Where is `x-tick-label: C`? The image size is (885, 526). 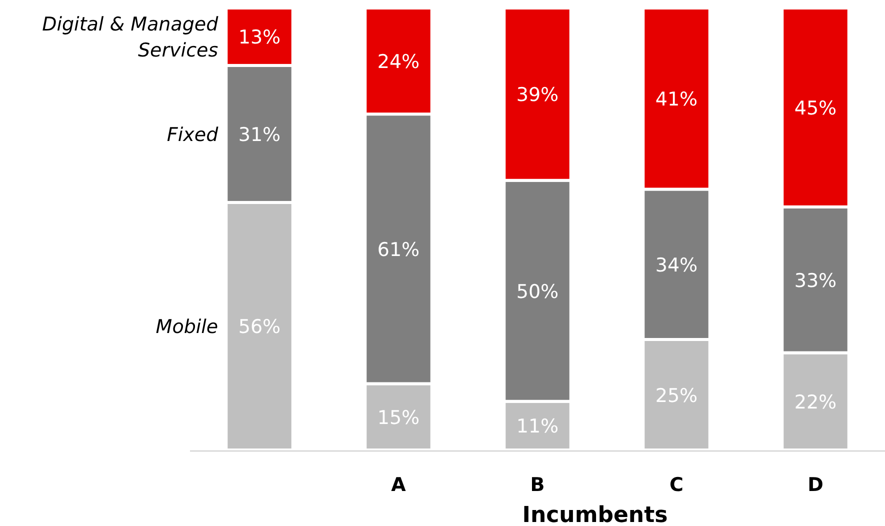
x-tick-label: C is located at coordinates (677, 485).